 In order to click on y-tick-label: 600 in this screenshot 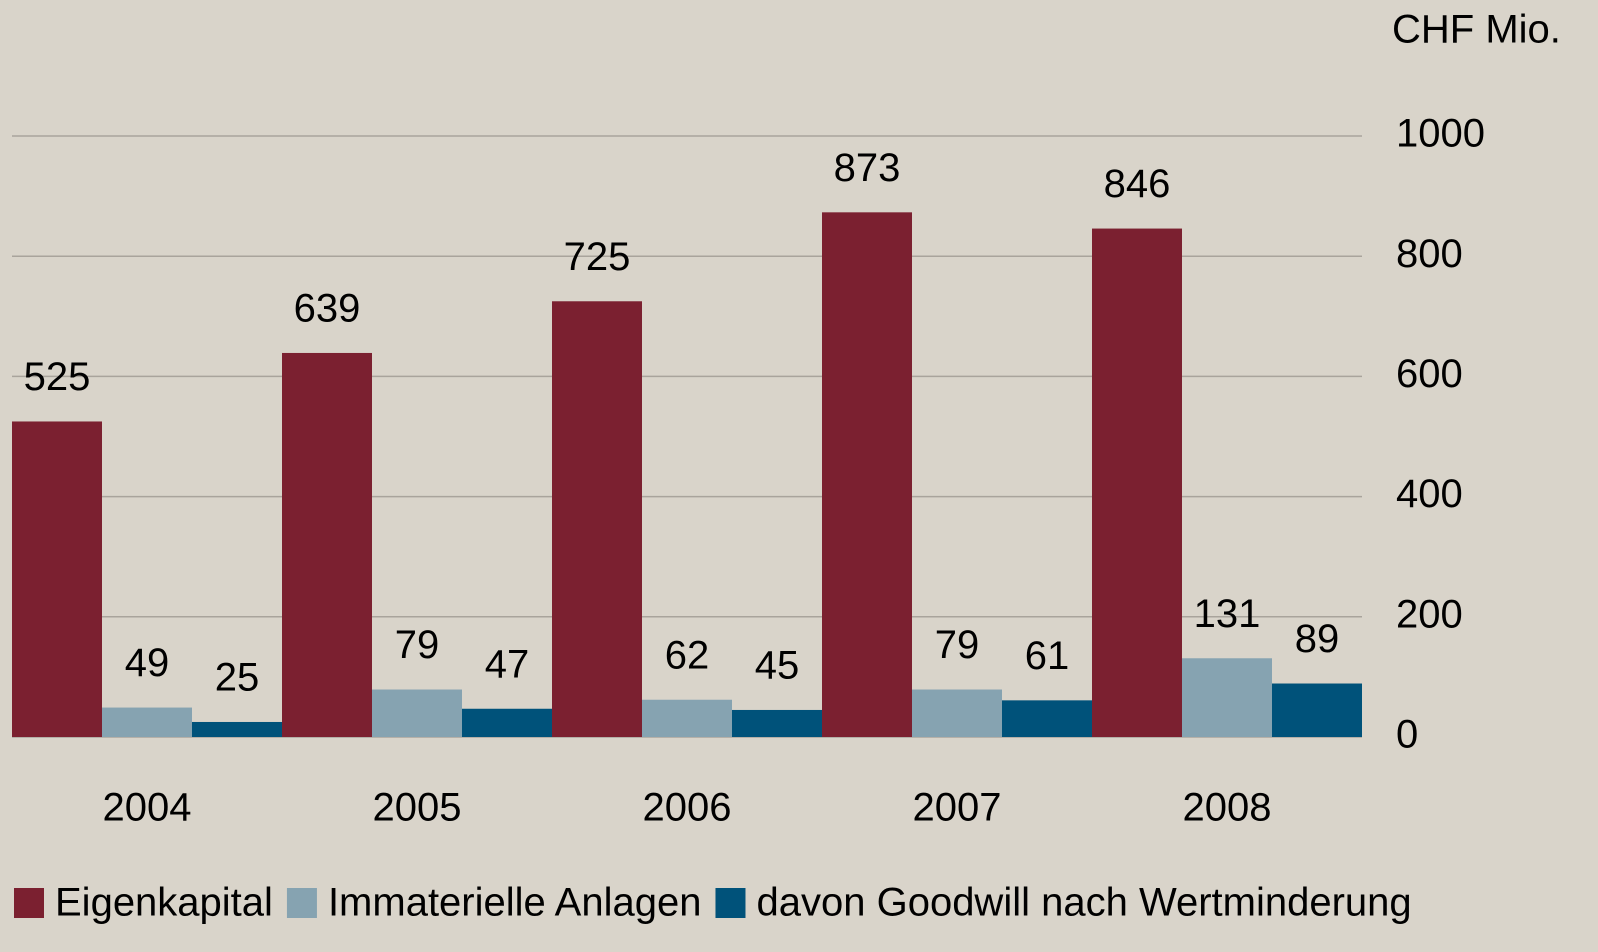, I will do `click(1429, 374)`.